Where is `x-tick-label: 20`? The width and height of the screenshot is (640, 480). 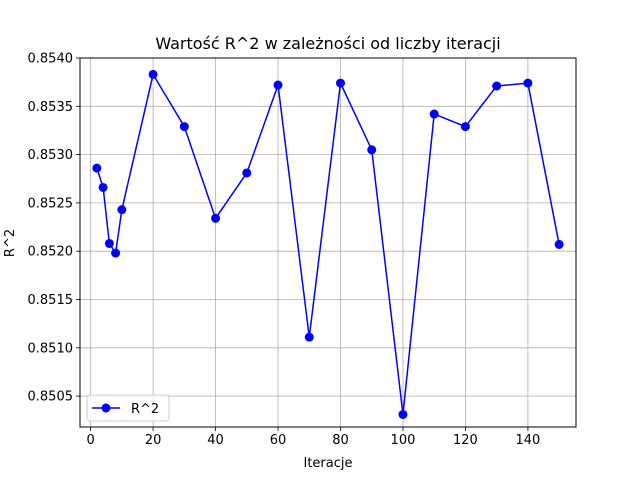 x-tick-label: 20 is located at coordinates (153, 440).